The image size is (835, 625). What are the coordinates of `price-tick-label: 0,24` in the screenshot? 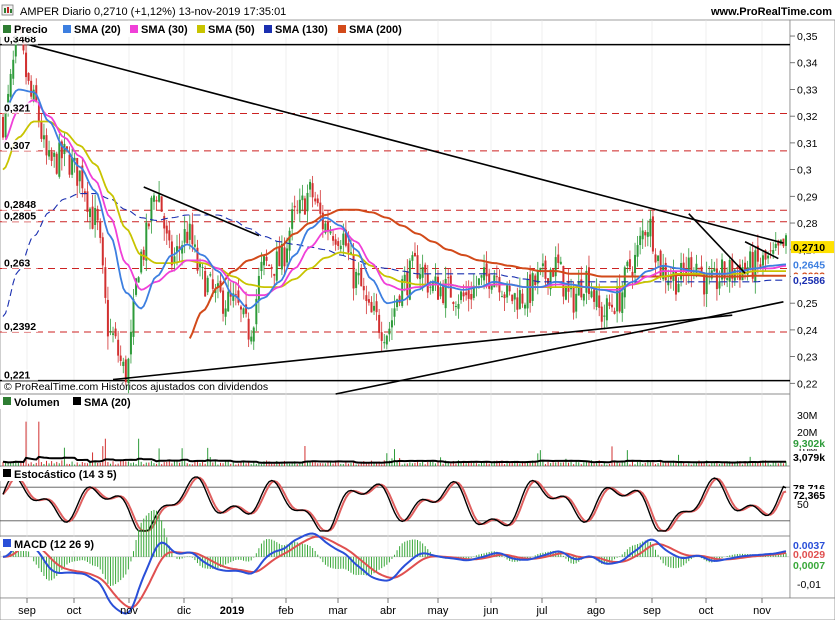 It's located at (807, 331).